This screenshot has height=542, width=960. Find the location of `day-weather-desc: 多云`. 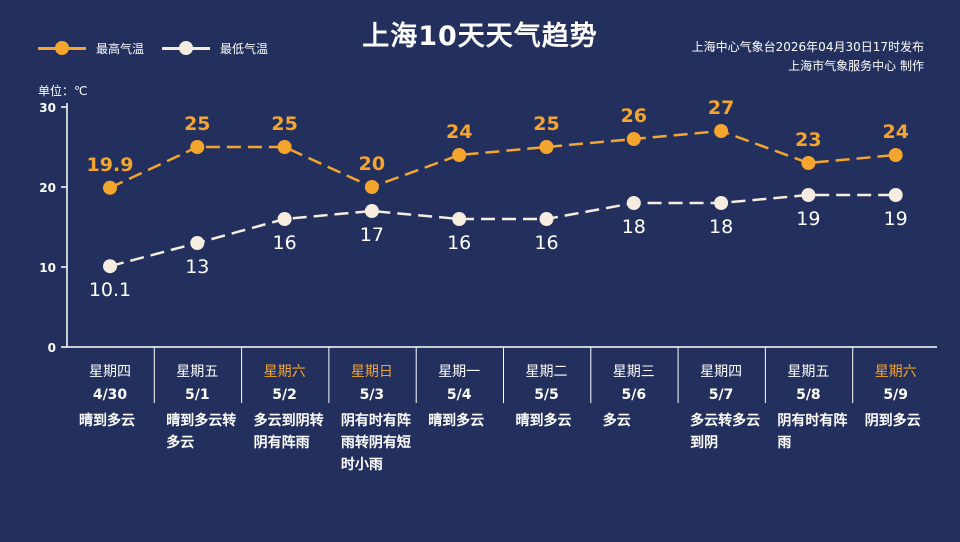

day-weather-desc: 多云 is located at coordinates (616, 421).